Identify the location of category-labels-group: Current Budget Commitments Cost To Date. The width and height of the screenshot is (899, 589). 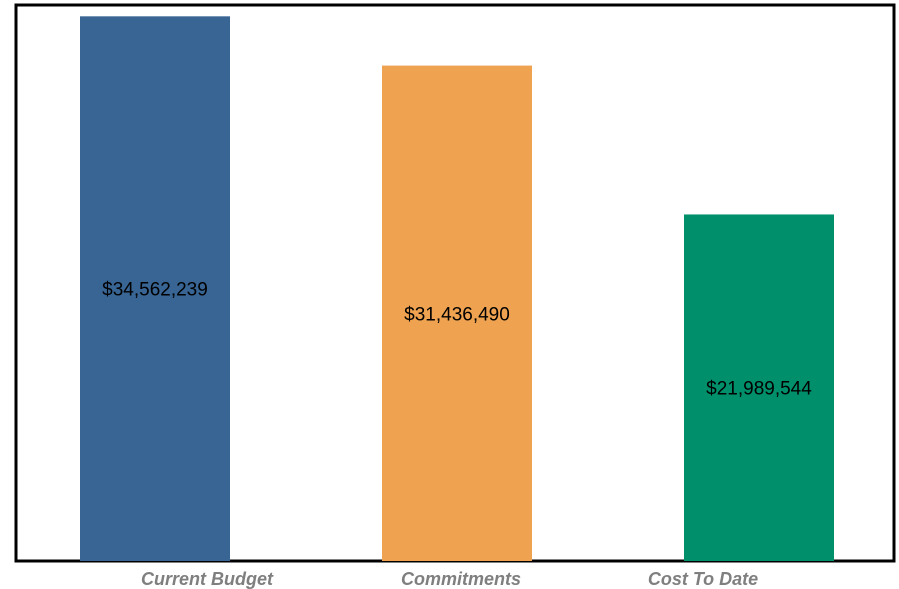
(449, 579).